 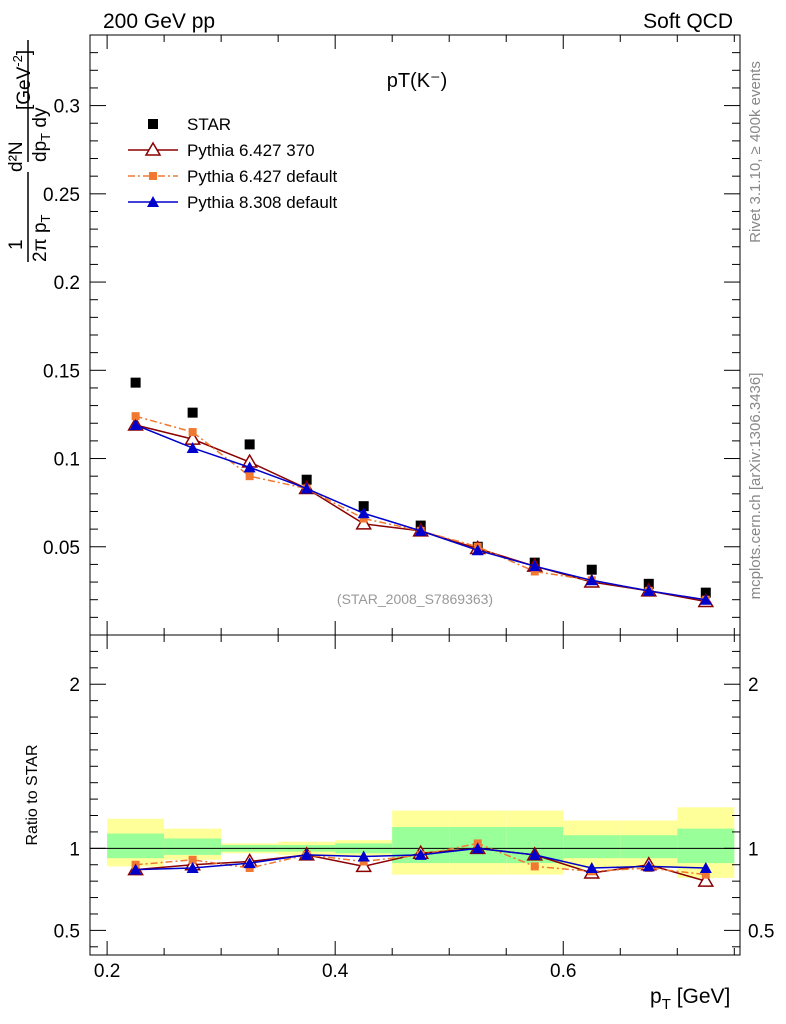 I want to click on legend-label-pythia-8-308-default: Pythia 8.308 default, so click(x=262, y=202).